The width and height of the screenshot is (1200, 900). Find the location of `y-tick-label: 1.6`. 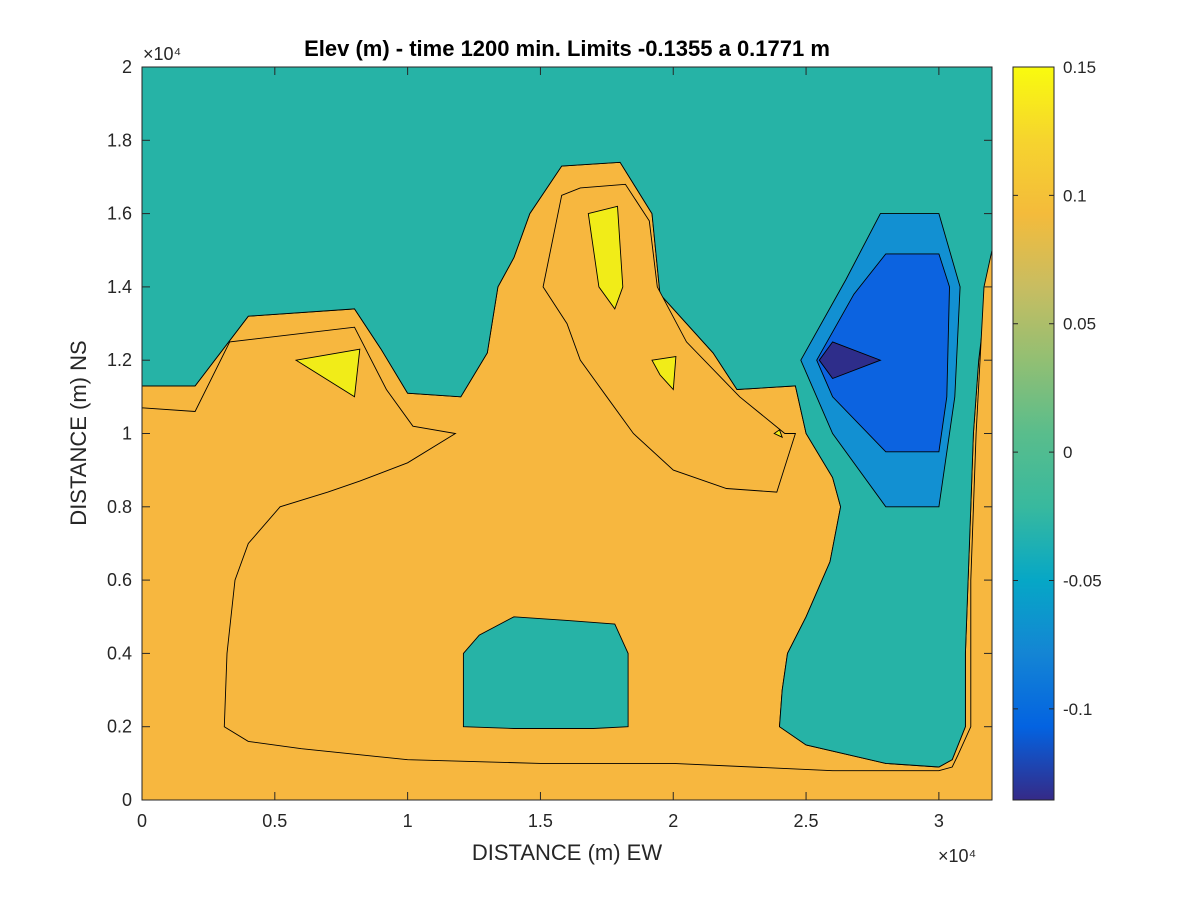

y-tick-label: 1.6 is located at coordinates (119, 214).